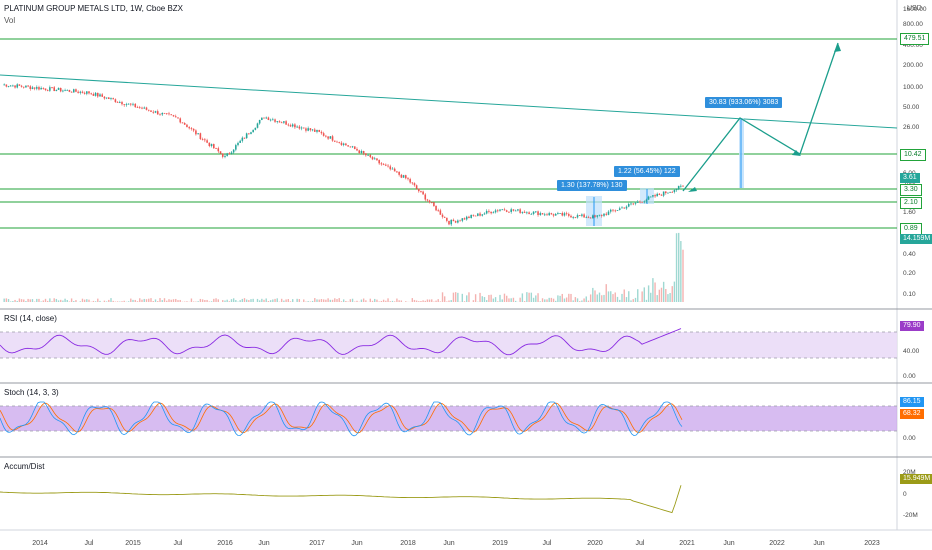 This screenshot has height=550, width=932. I want to click on trend-line, so click(449, 101).